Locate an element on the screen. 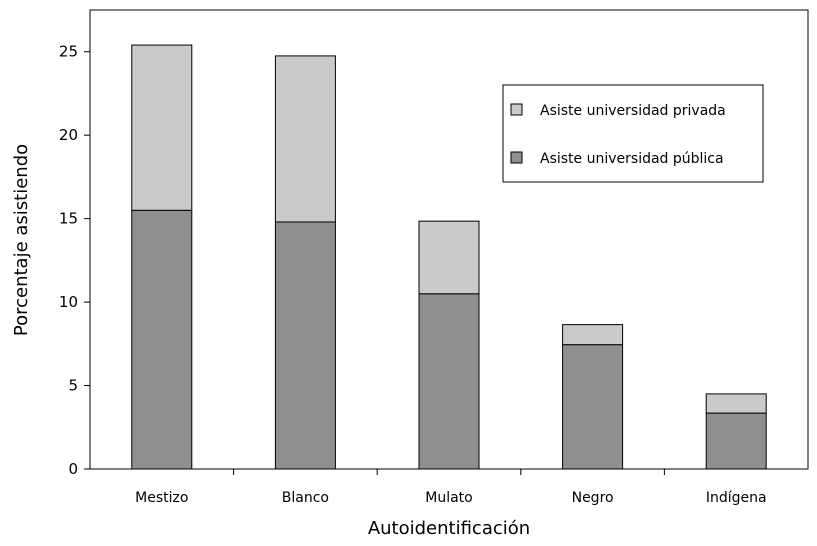 Image resolution: width=817 pixels, height=546 pixels. legend-swatch-publica is located at coordinates (516, 157).